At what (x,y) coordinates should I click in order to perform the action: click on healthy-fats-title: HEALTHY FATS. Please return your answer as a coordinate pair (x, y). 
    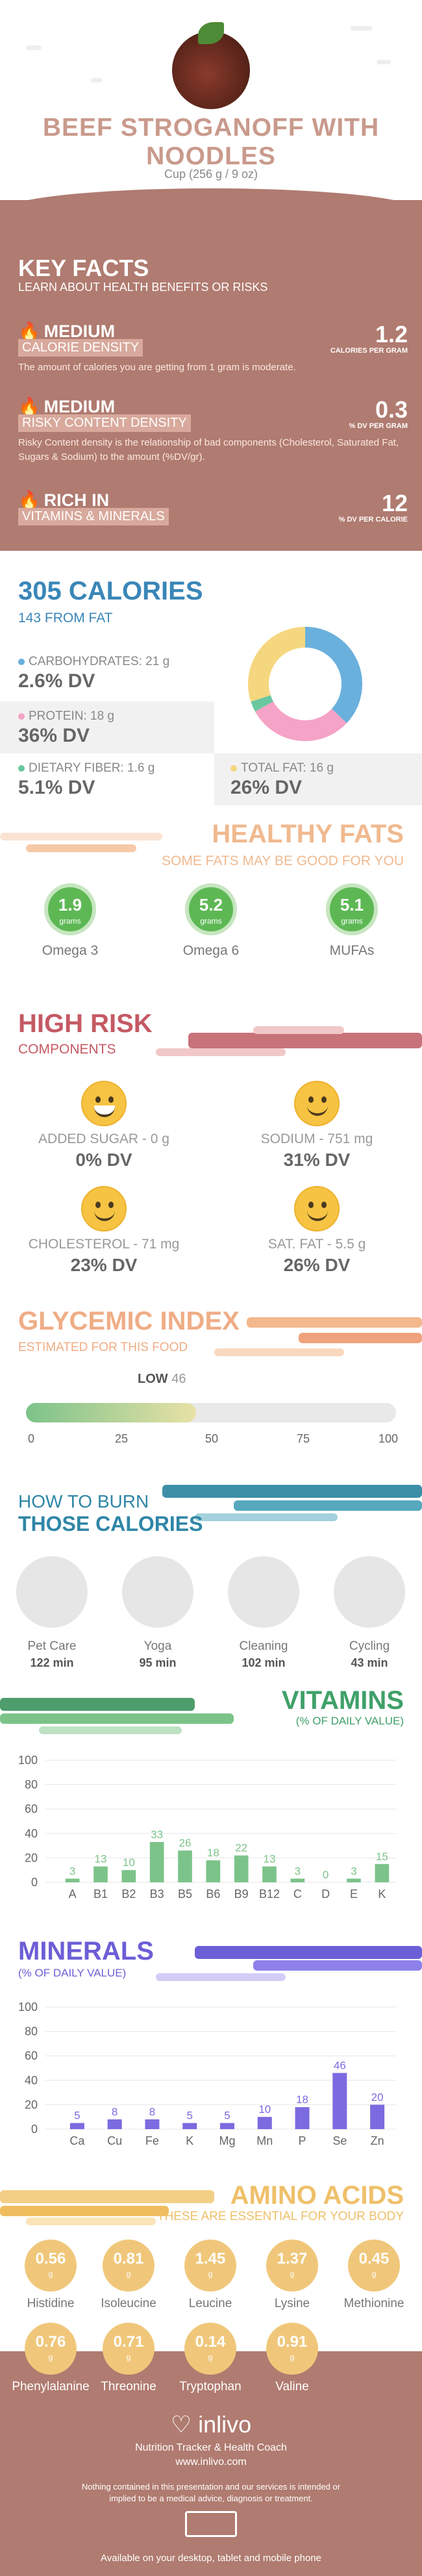
    Looking at the image, I should click on (308, 834).